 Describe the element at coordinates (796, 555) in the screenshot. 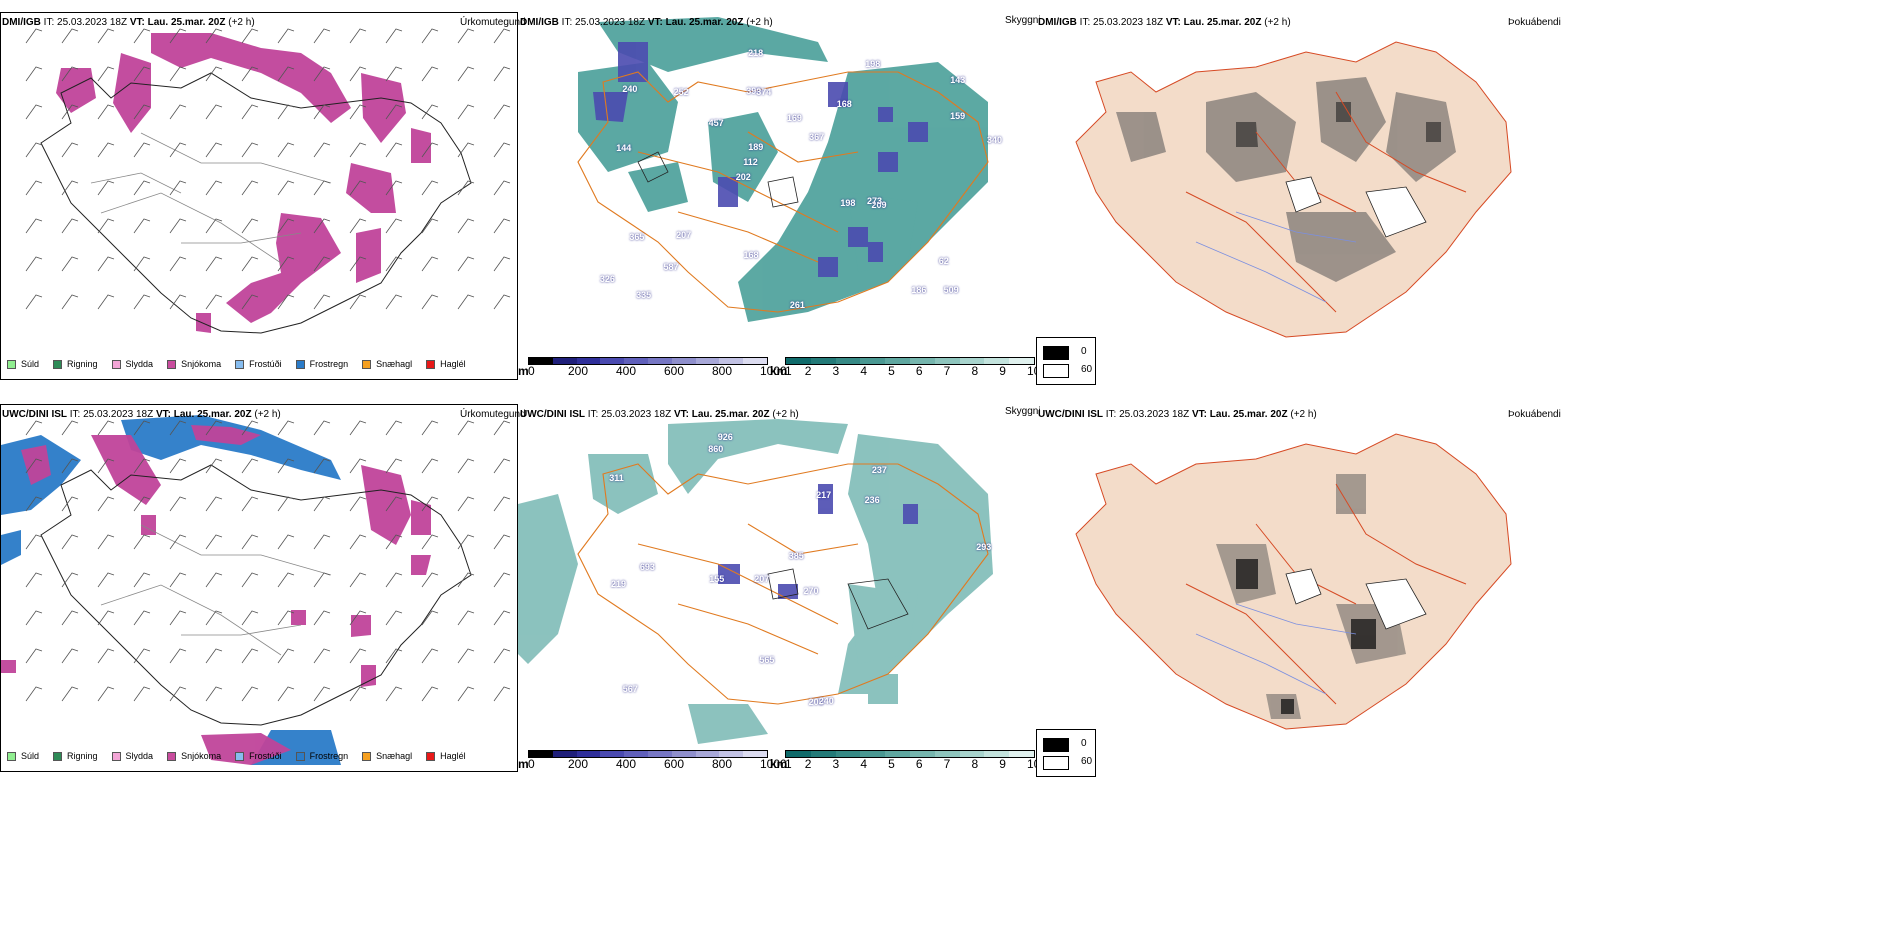

I see `visibility-value-label: 385` at that location.